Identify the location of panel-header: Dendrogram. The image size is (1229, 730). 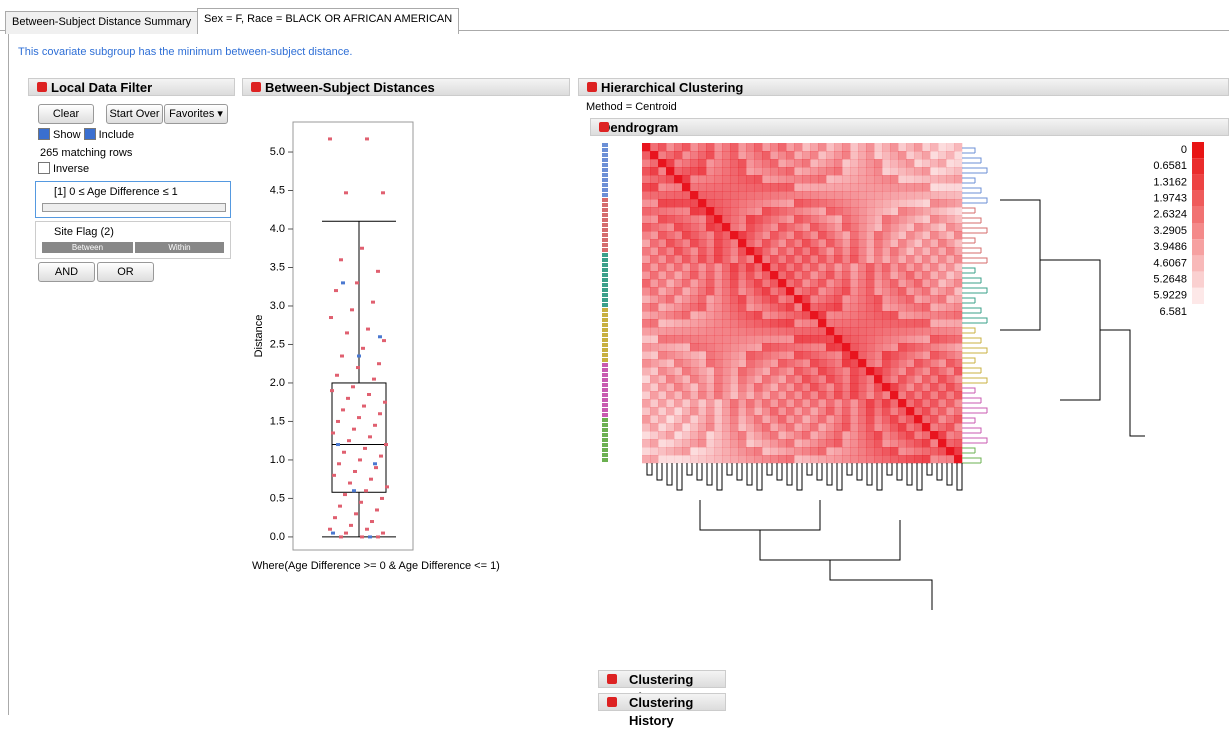
(909, 127).